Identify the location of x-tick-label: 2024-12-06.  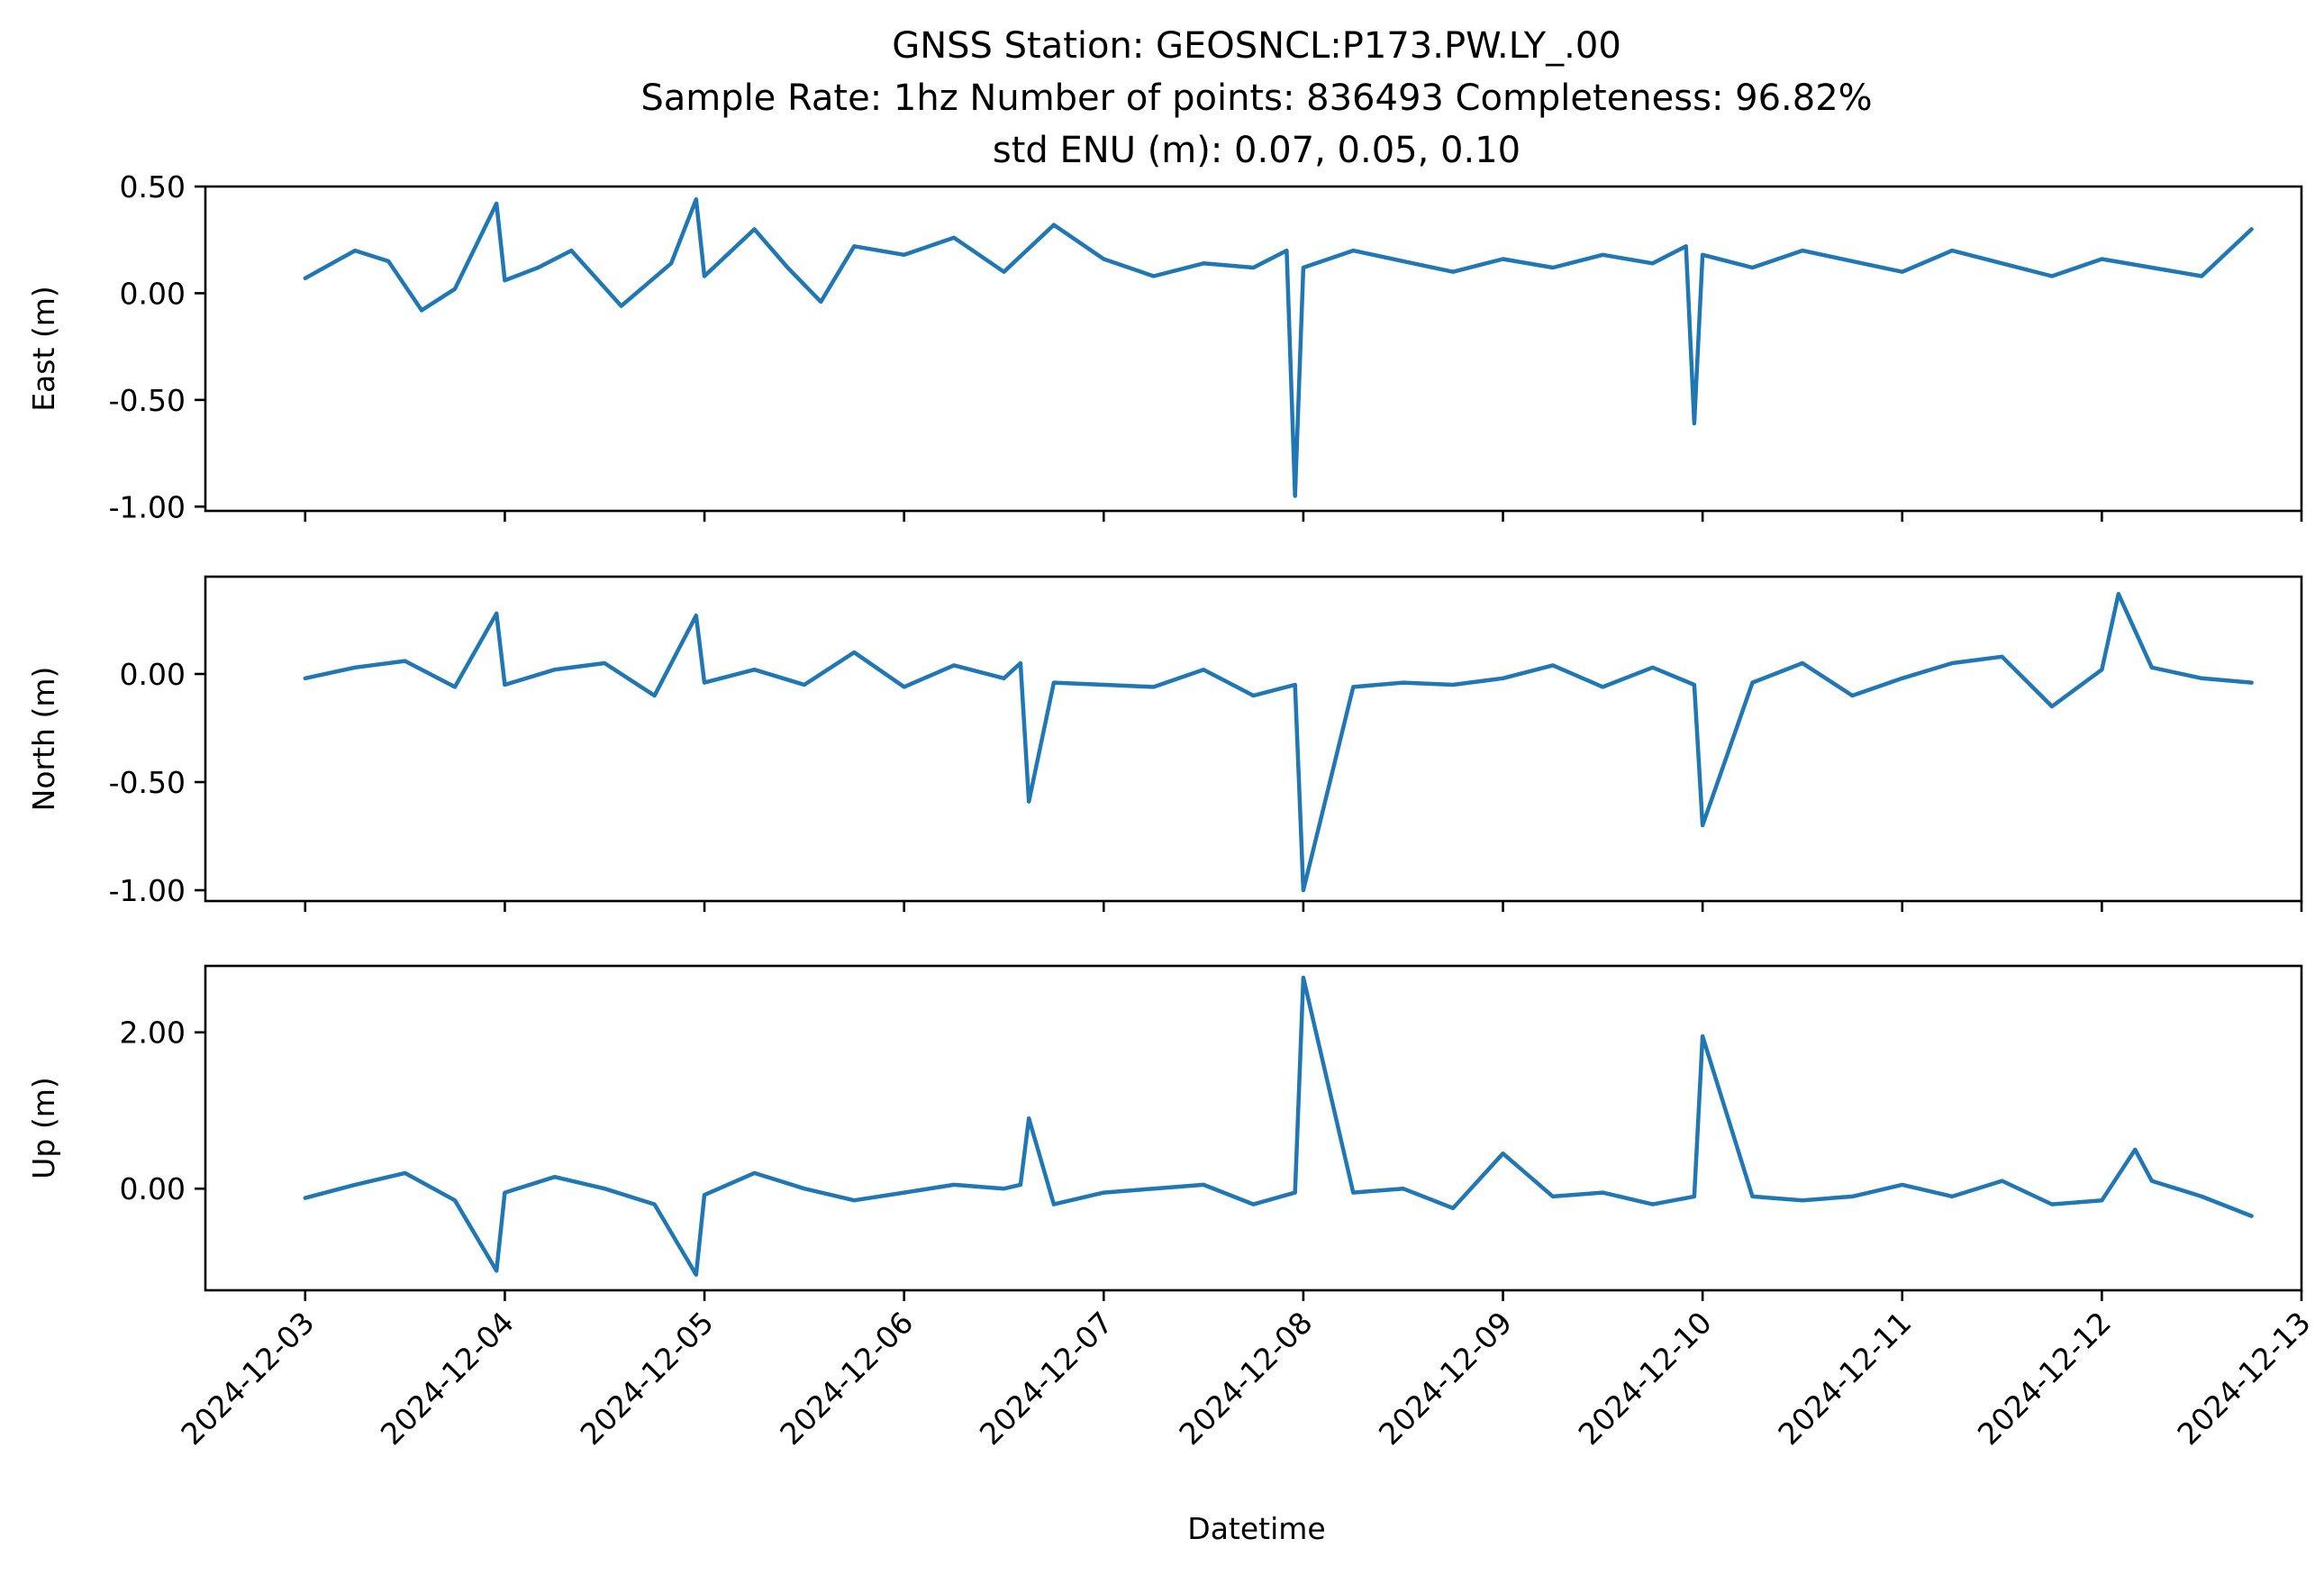
(847, 1378).